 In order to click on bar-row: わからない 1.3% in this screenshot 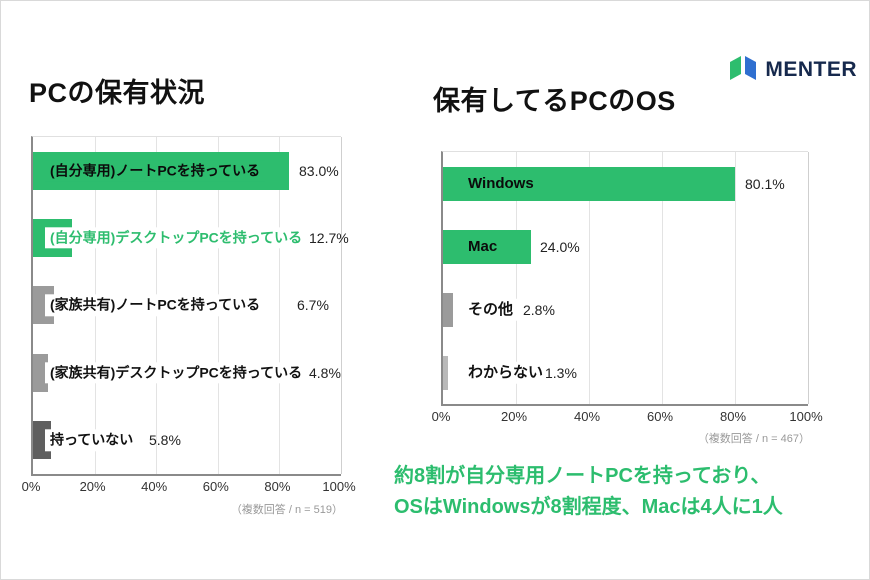, I will do `click(625, 372)`.